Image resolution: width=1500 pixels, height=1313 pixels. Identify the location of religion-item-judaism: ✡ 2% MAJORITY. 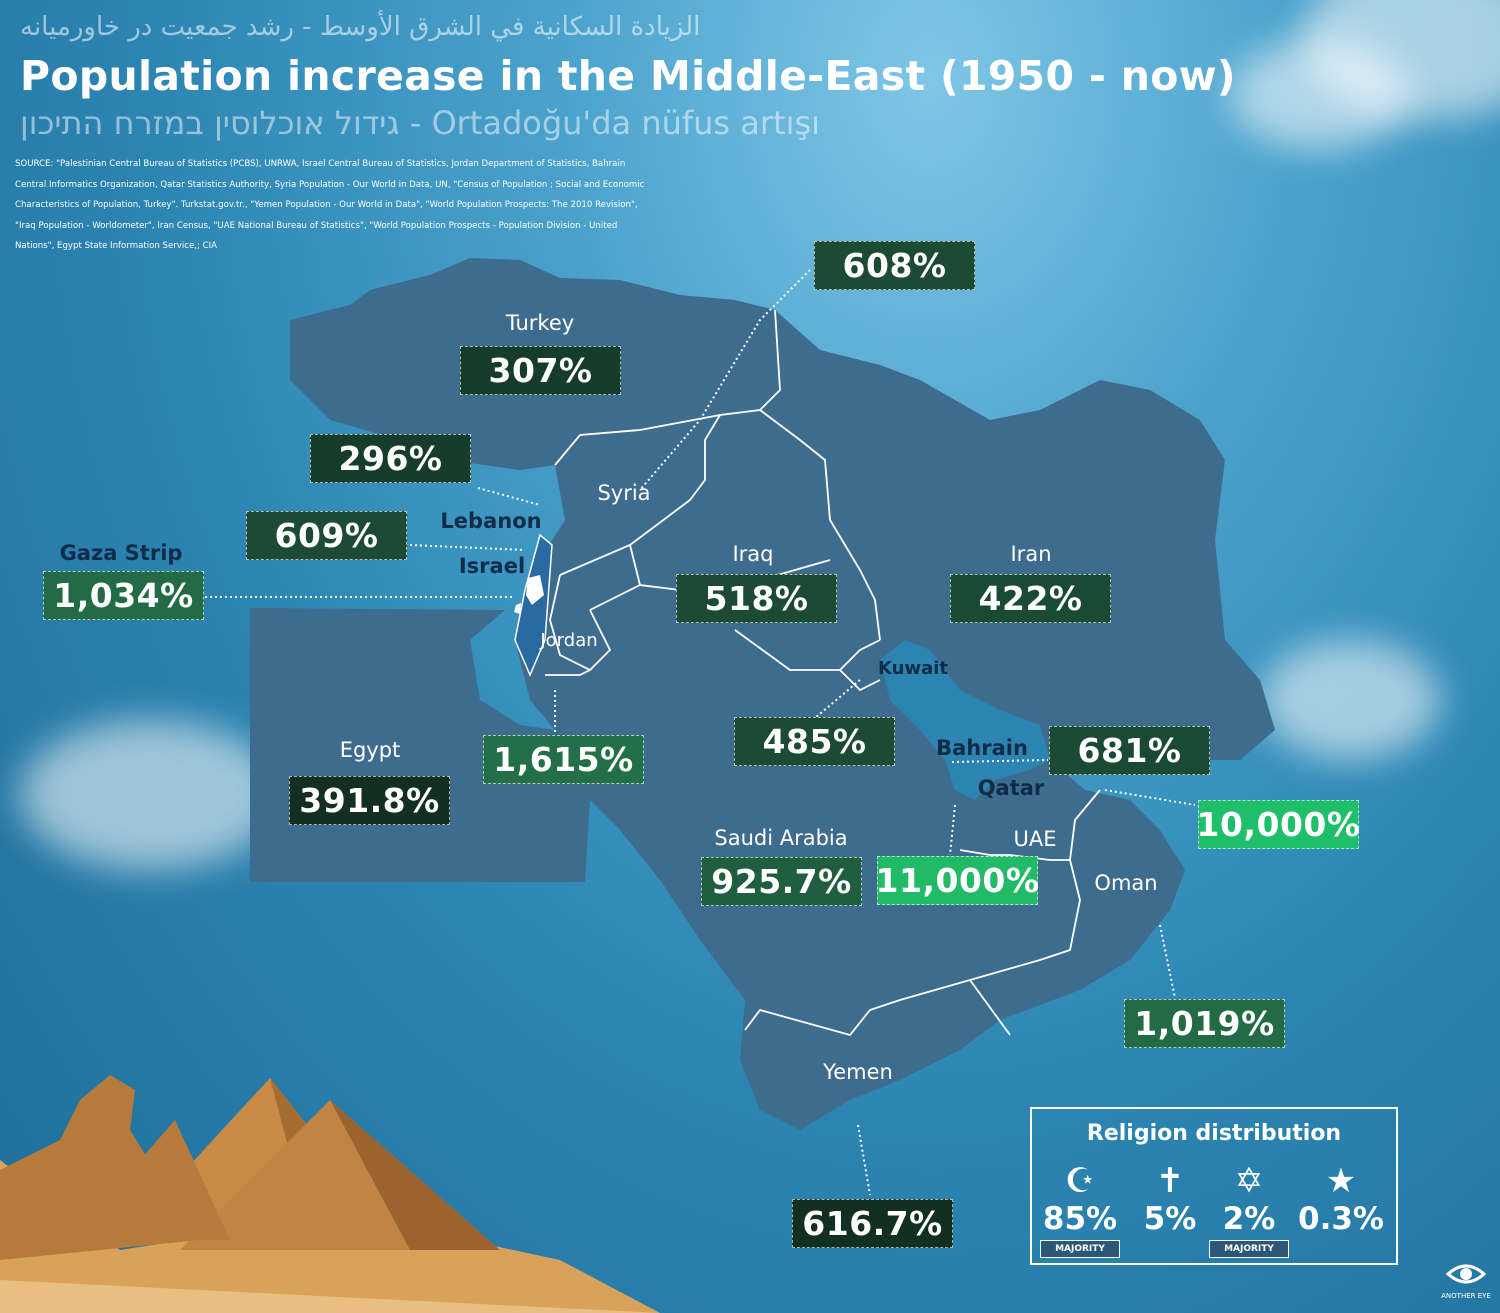
(1249, 1209).